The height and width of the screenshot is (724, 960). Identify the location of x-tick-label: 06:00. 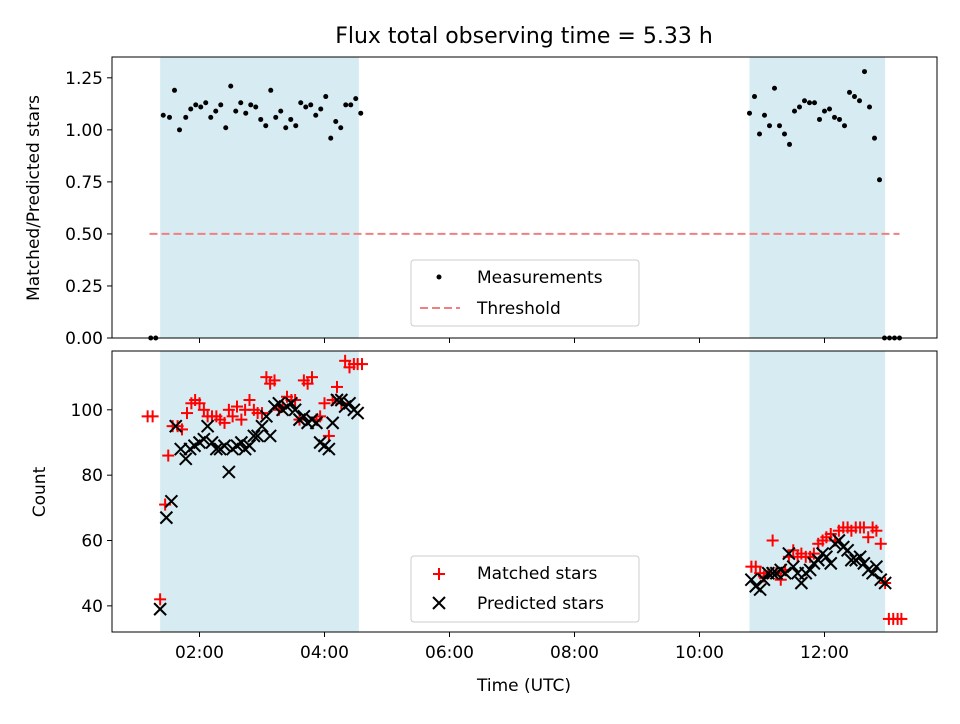
(449, 653).